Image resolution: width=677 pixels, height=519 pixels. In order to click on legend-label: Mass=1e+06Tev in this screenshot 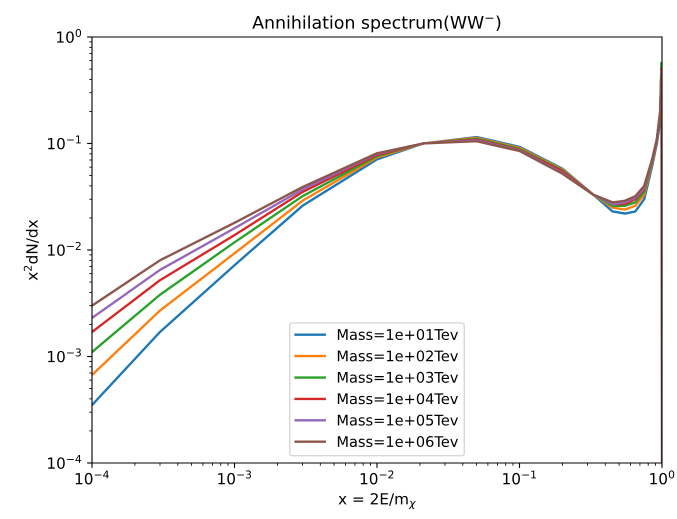, I will do `click(398, 442)`.